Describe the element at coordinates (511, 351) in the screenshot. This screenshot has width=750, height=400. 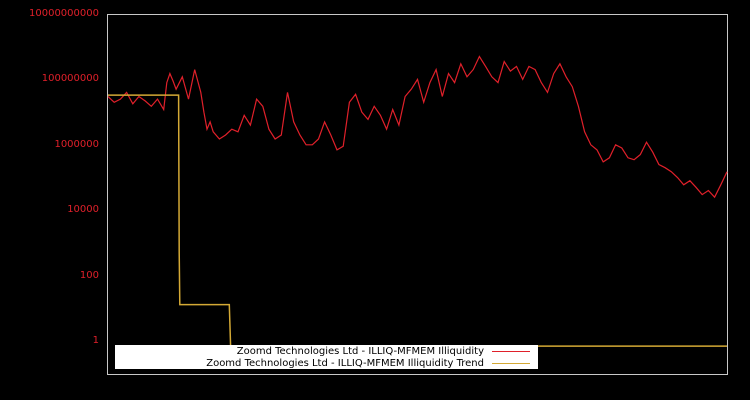
I see `legend-swatch-red` at that location.